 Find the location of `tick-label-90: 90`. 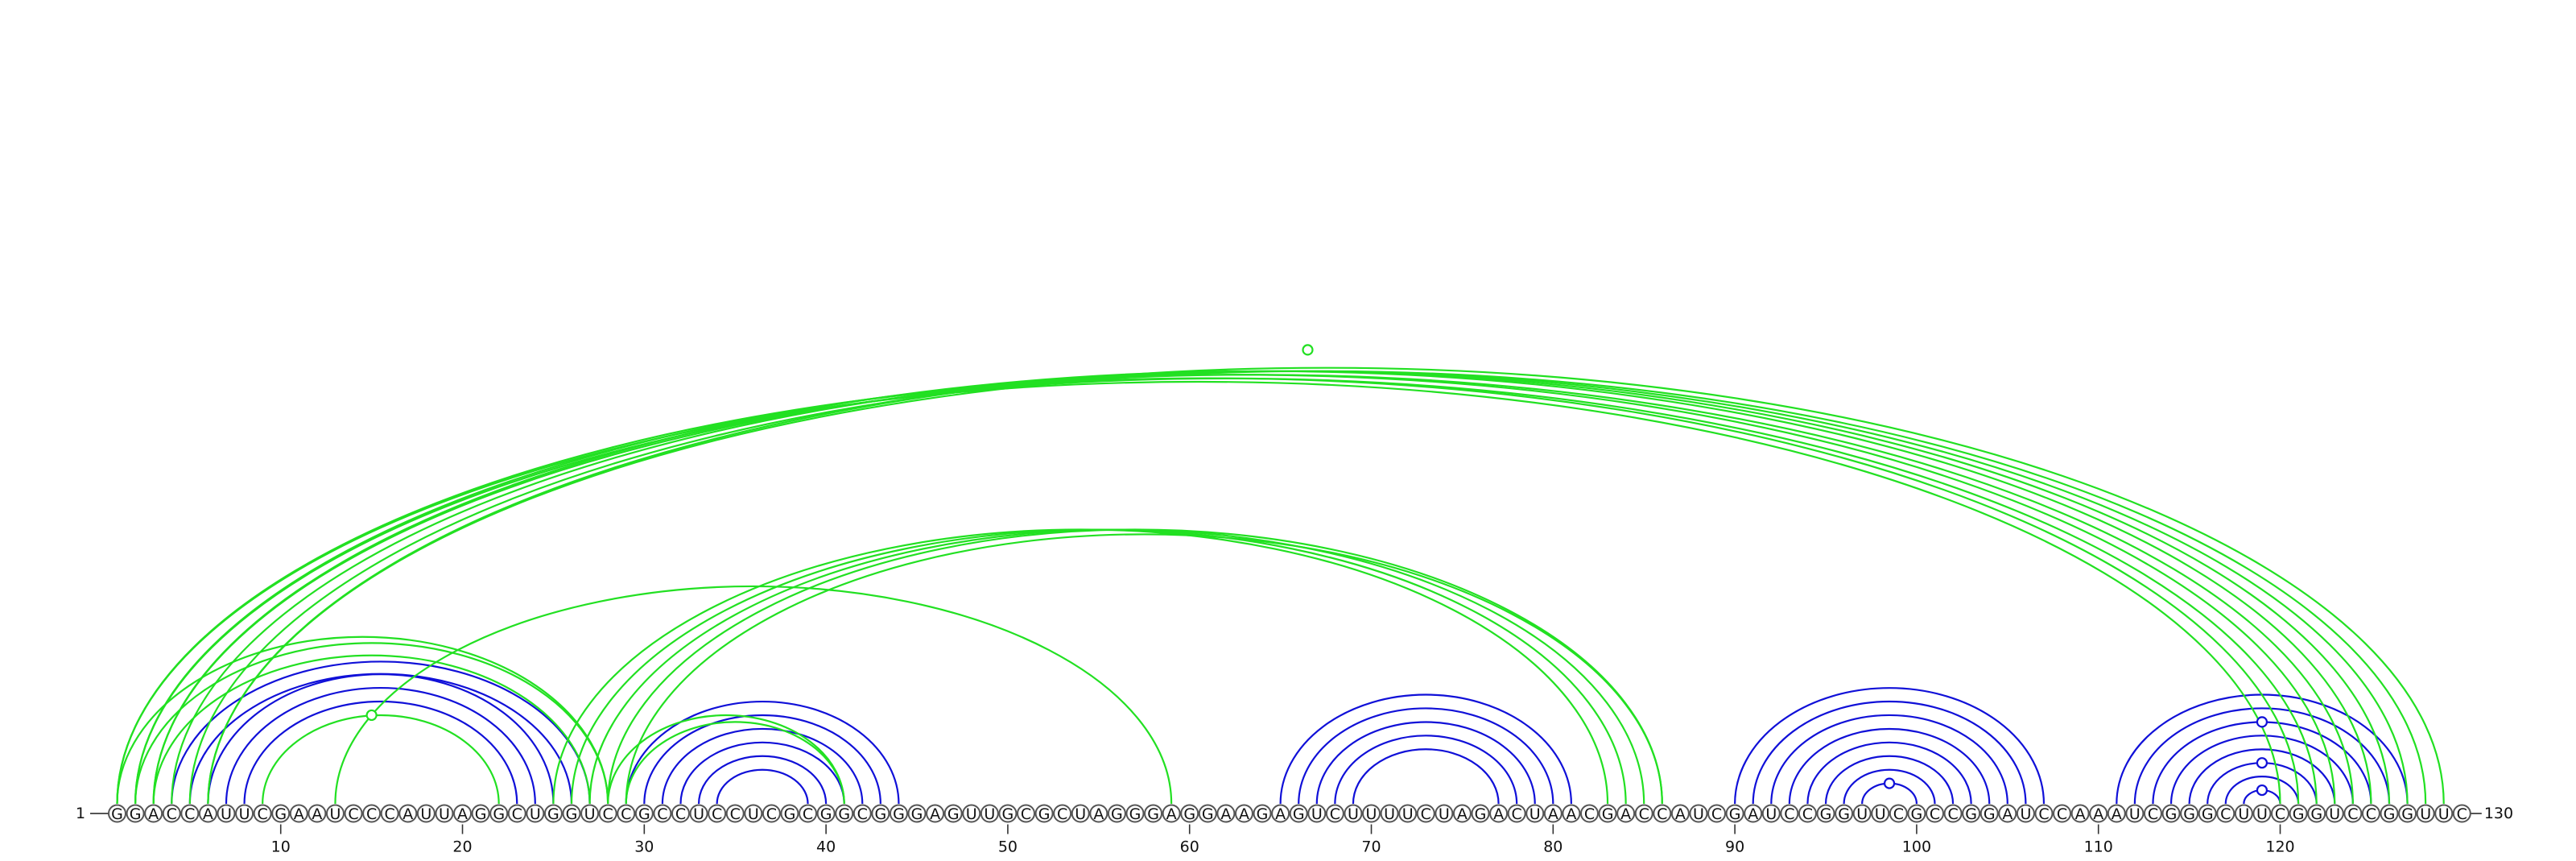

tick-label-90: 90 is located at coordinates (1734, 847).